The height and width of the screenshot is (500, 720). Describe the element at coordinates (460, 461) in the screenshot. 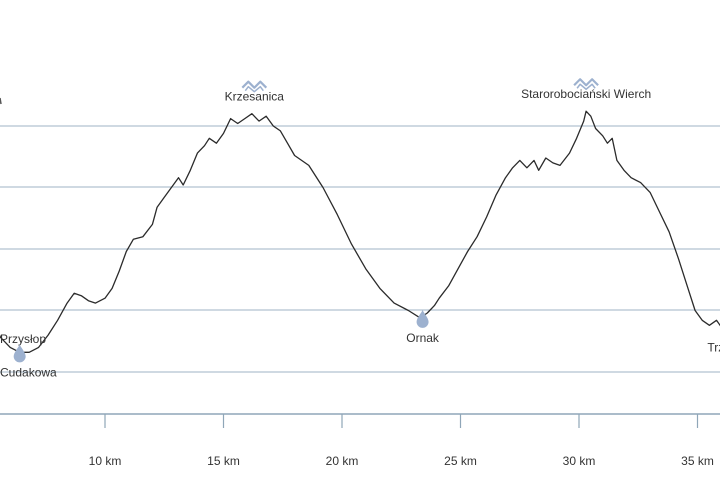

I see `x-tick-label-25: 25 km` at that location.